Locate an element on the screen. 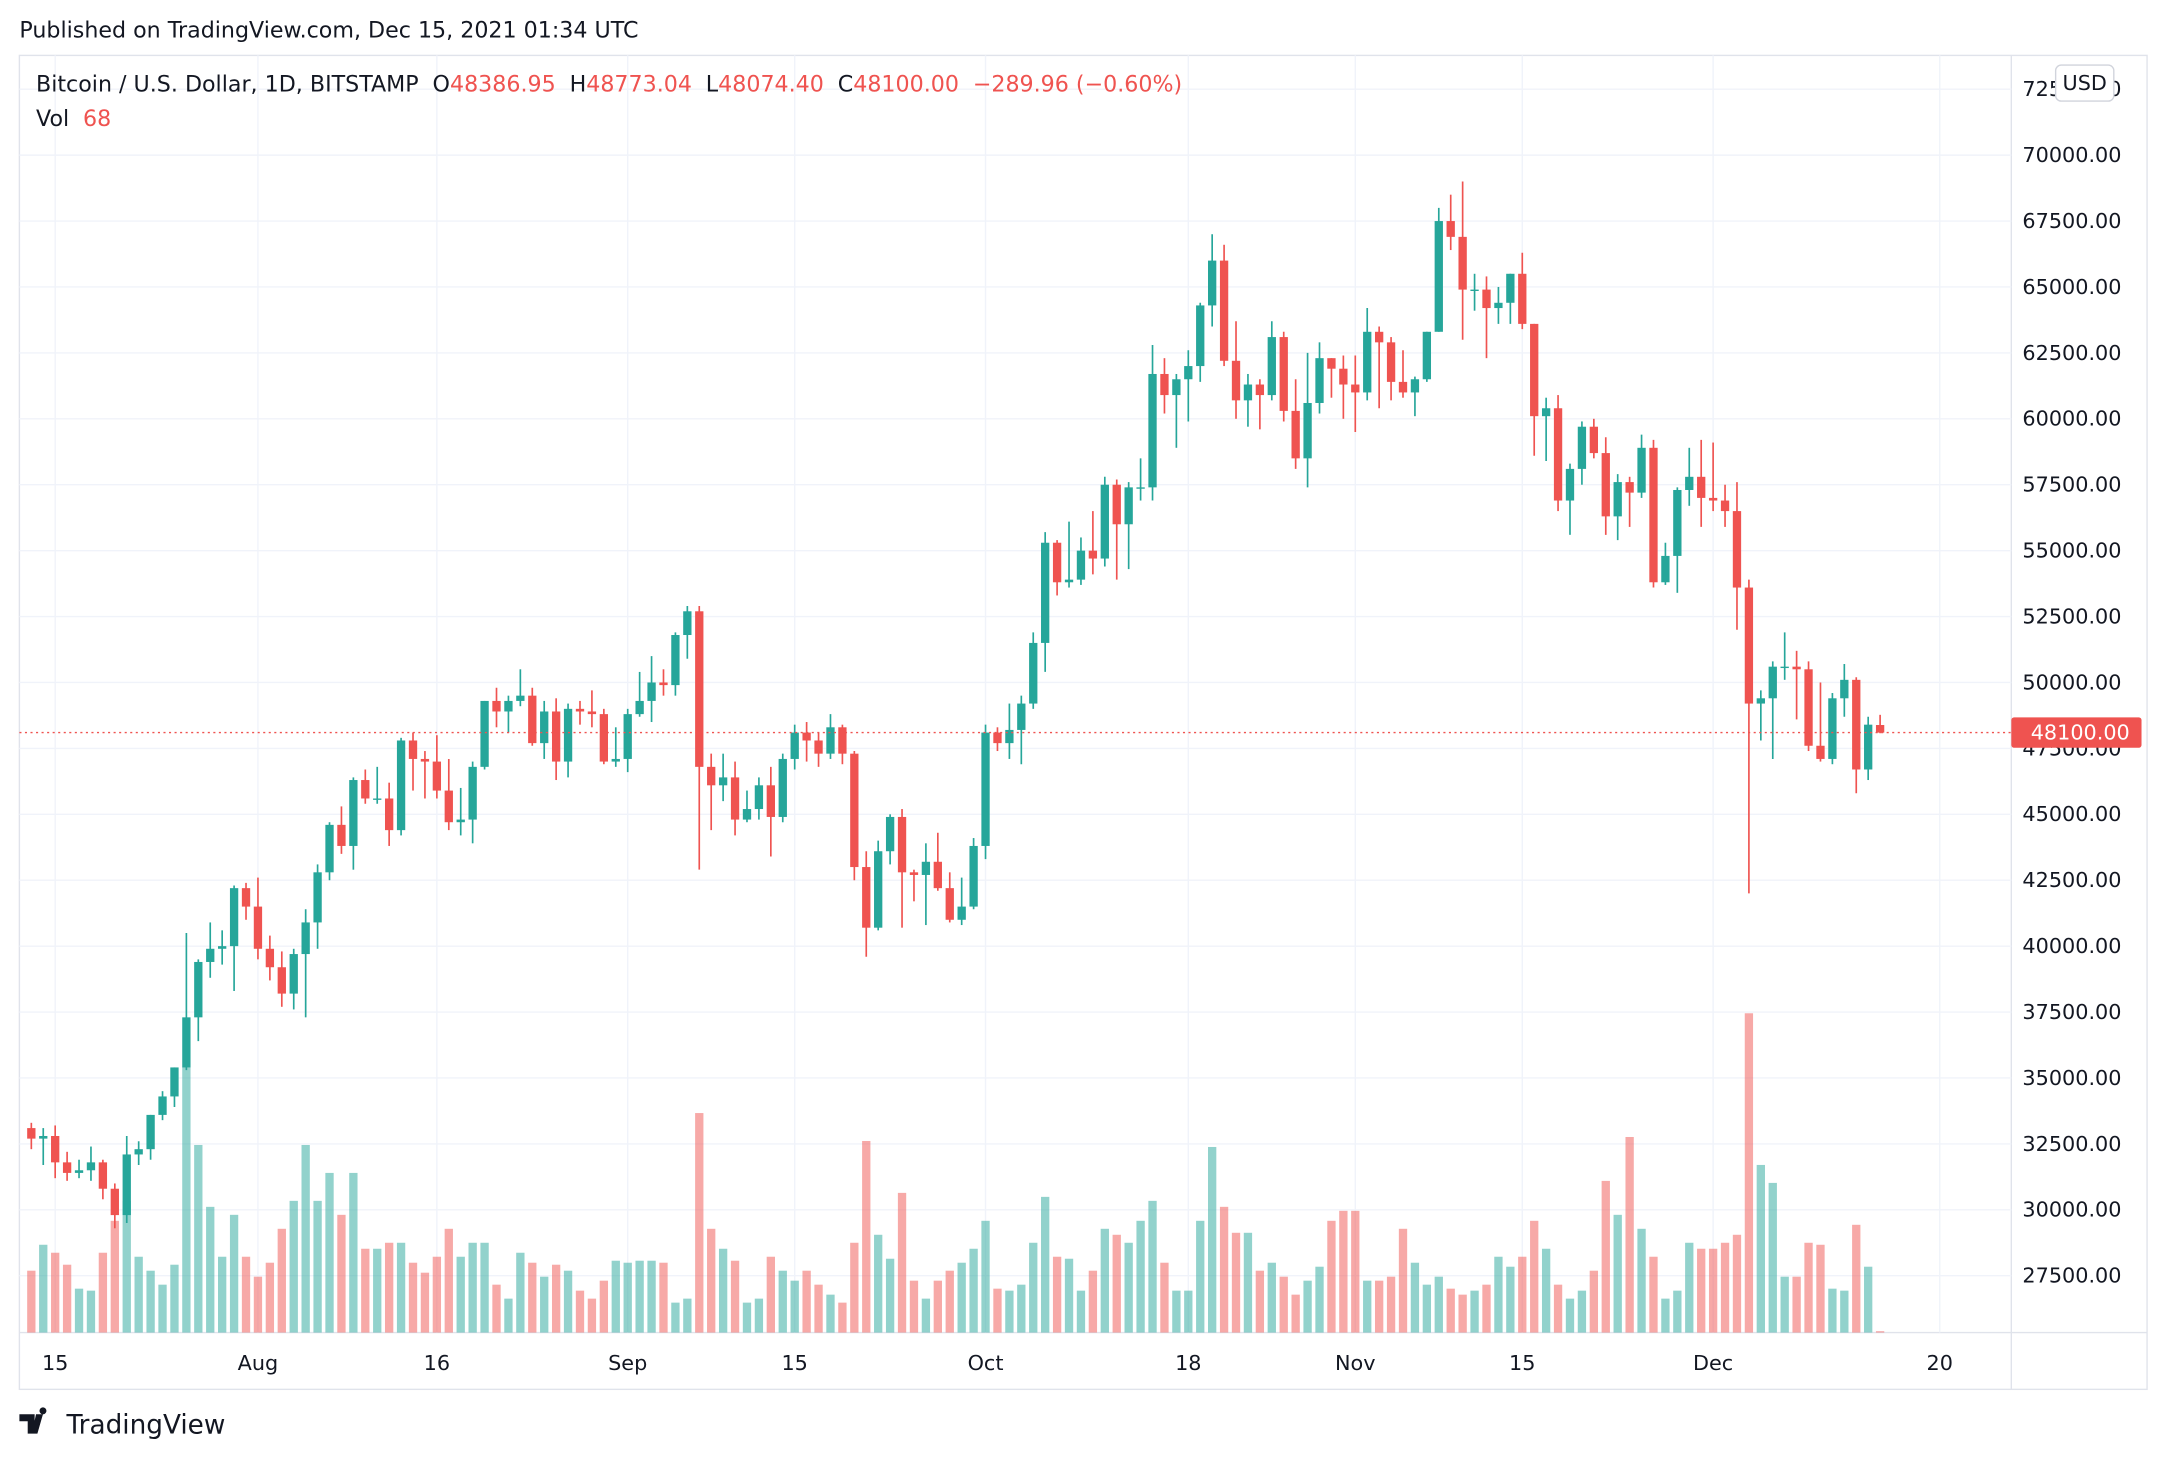 Image resolution: width=2172 pixels, height=1460 pixels. y-tick-label: 42500.00 is located at coordinates (2071, 880).